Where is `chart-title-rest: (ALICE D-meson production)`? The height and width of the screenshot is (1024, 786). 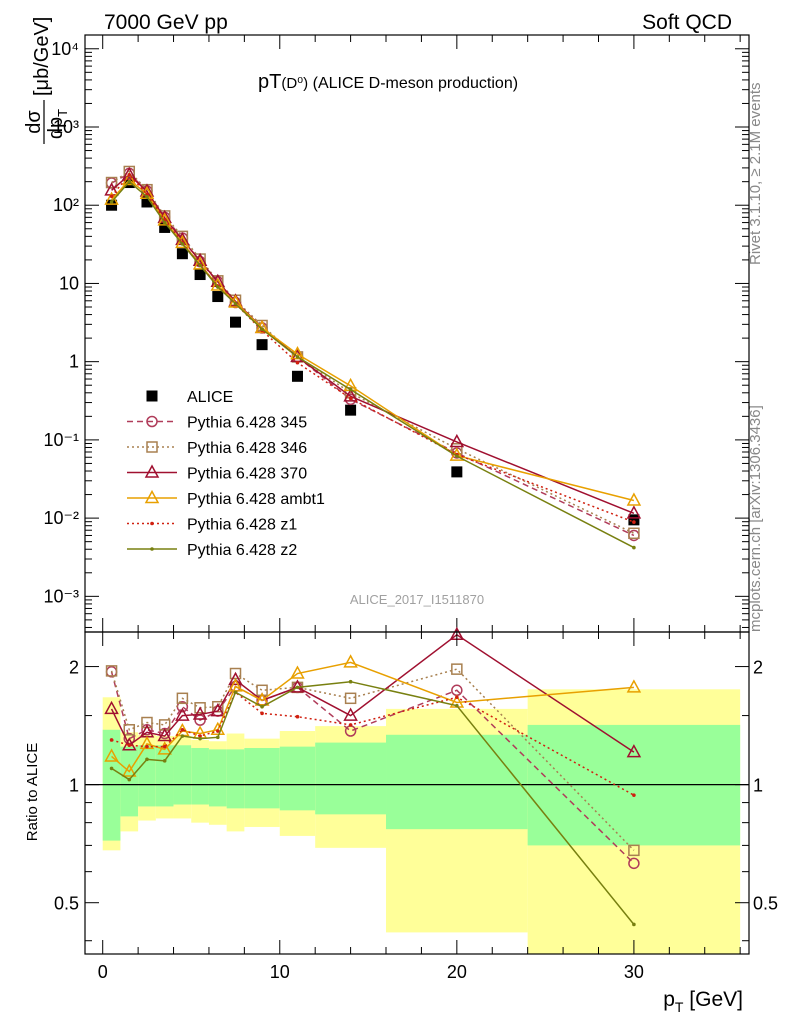 chart-title-rest: (ALICE D-meson production) is located at coordinates (413, 83).